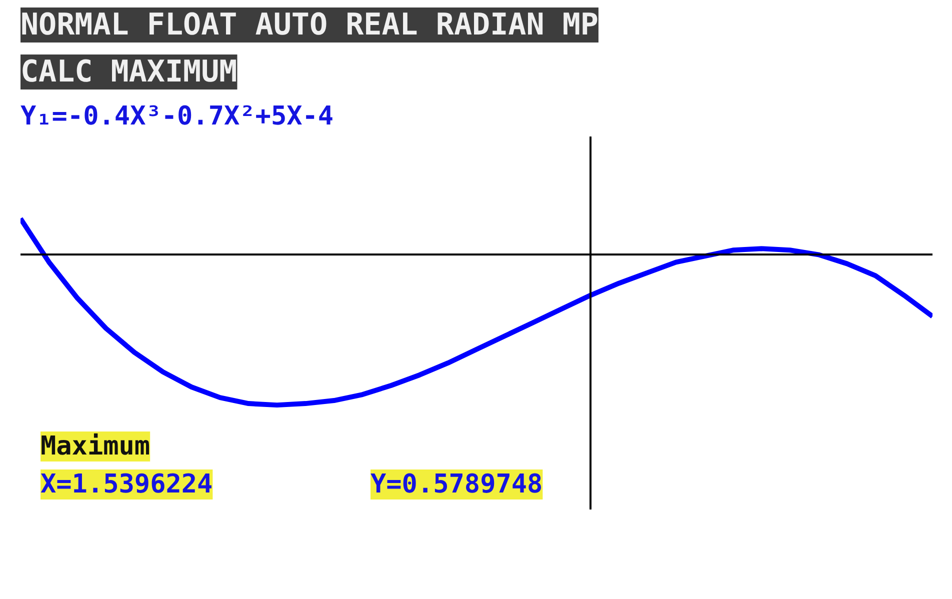 The height and width of the screenshot is (599, 952). What do you see at coordinates (309, 25) in the screenshot?
I see `text: NORMAL FLOAT AUTO REAL RADIAN MP` at bounding box center [309, 25].